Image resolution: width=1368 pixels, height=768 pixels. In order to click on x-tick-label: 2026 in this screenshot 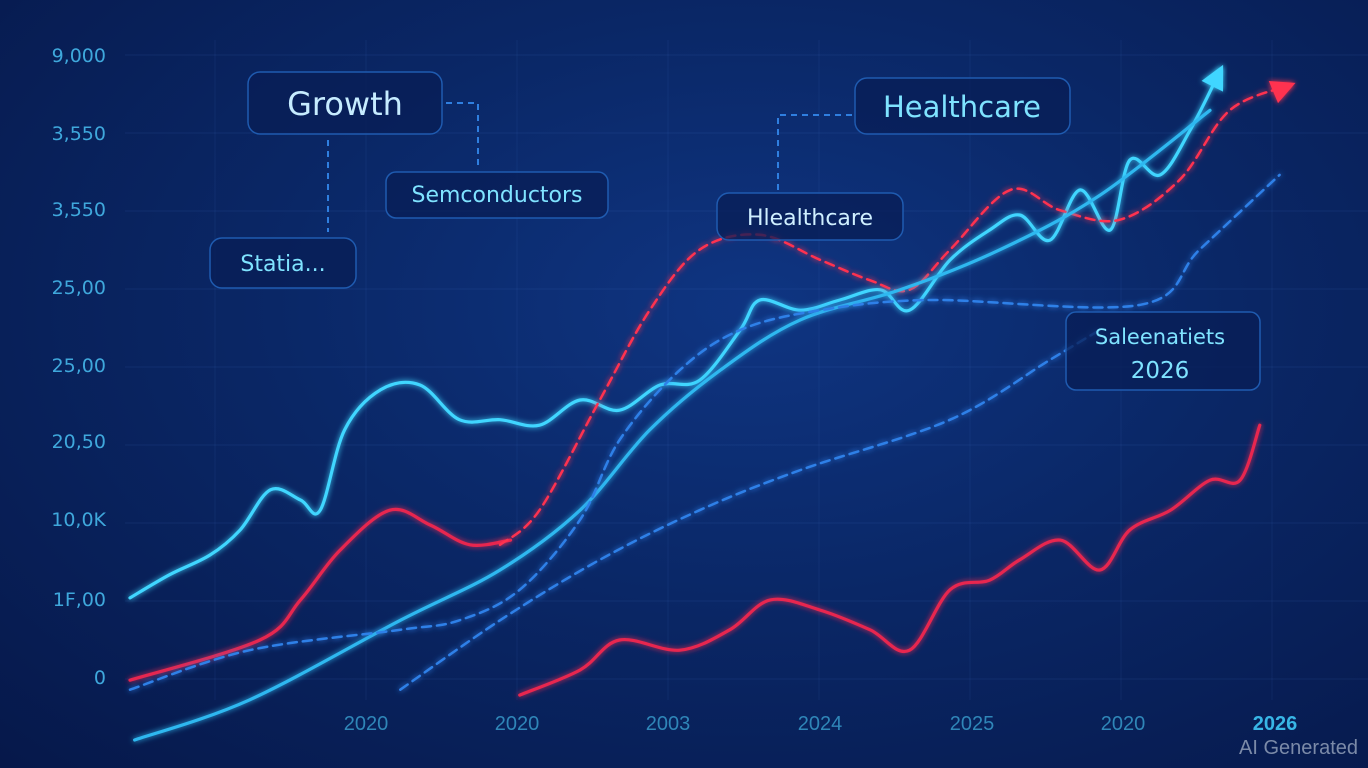, I will do `click(1275, 724)`.